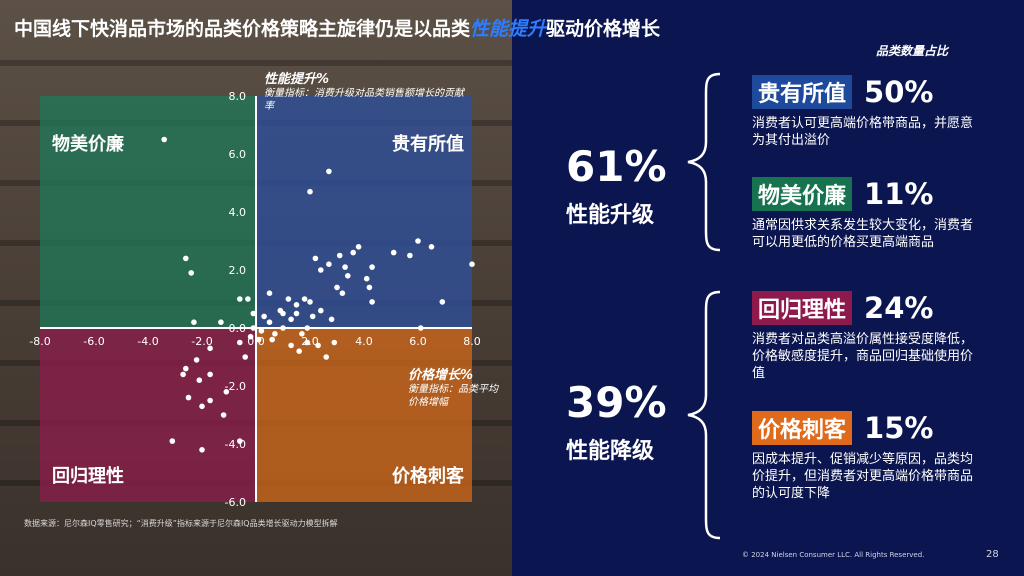 The image size is (1024, 576). I want to click on y-axis-label-block: 性能提升% 衡量指标：消费升级对品类销售额增长的贡献率, so click(364, 90).